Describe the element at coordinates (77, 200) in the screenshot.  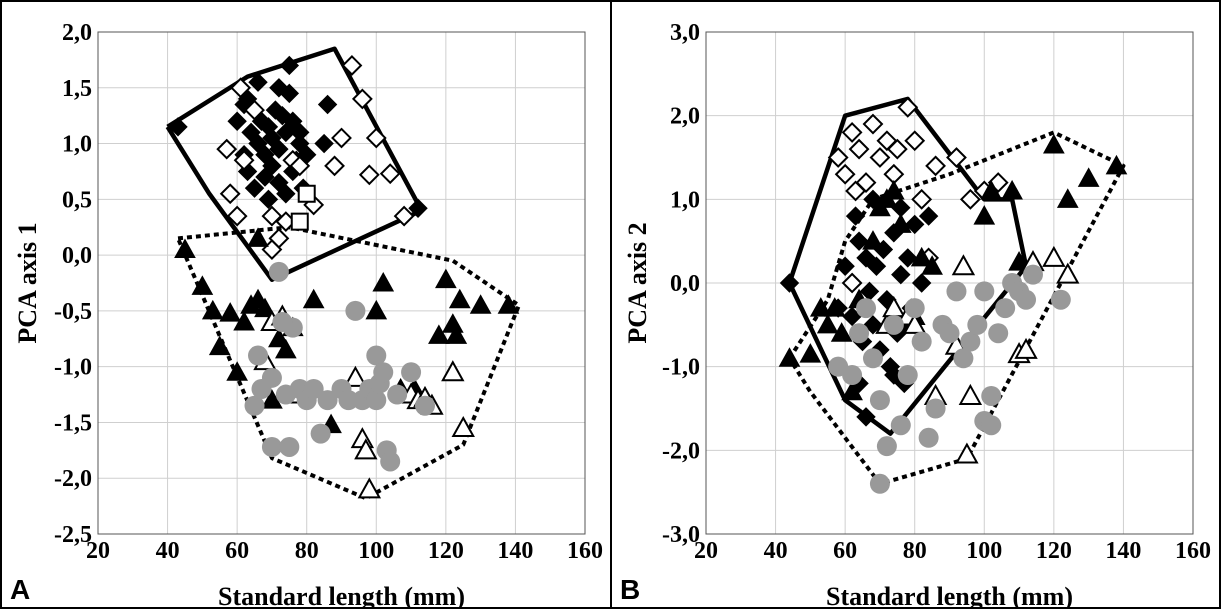
I see `y-tick-label: 0,5` at that location.